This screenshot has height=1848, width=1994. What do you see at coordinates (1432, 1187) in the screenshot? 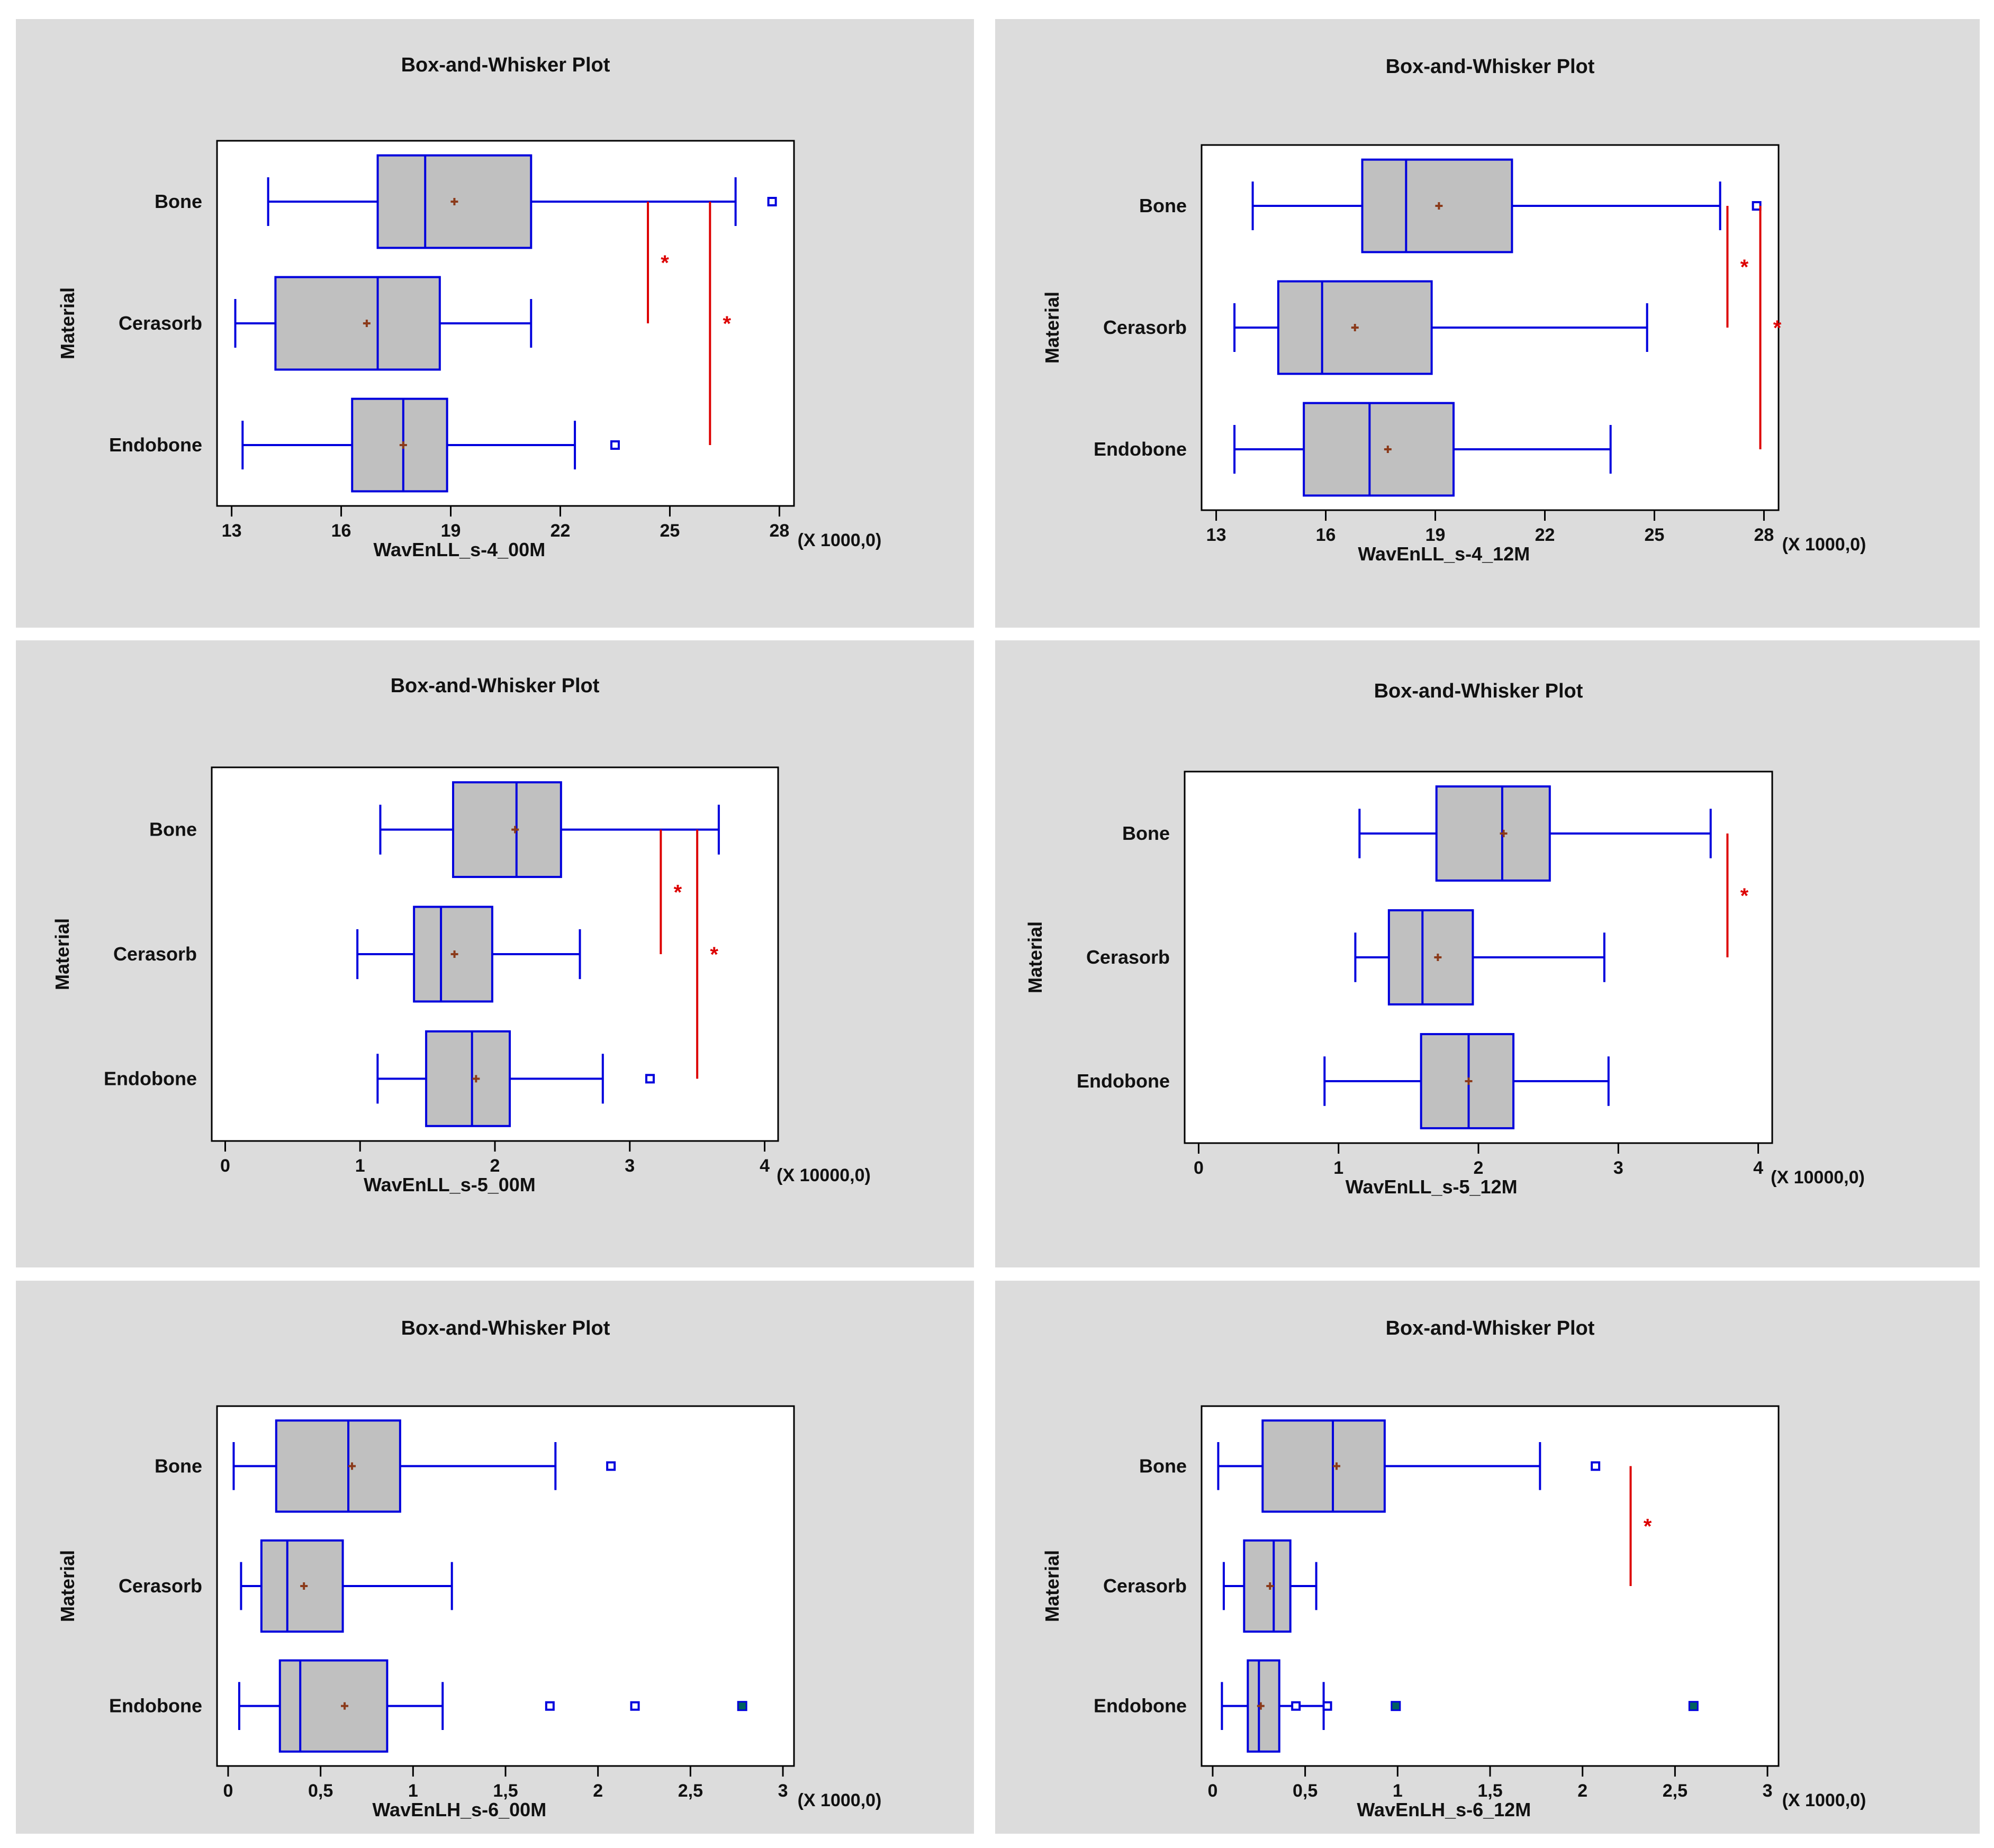
I see `x-axis-label: WavEnLL_s-5_12M` at bounding box center [1432, 1187].